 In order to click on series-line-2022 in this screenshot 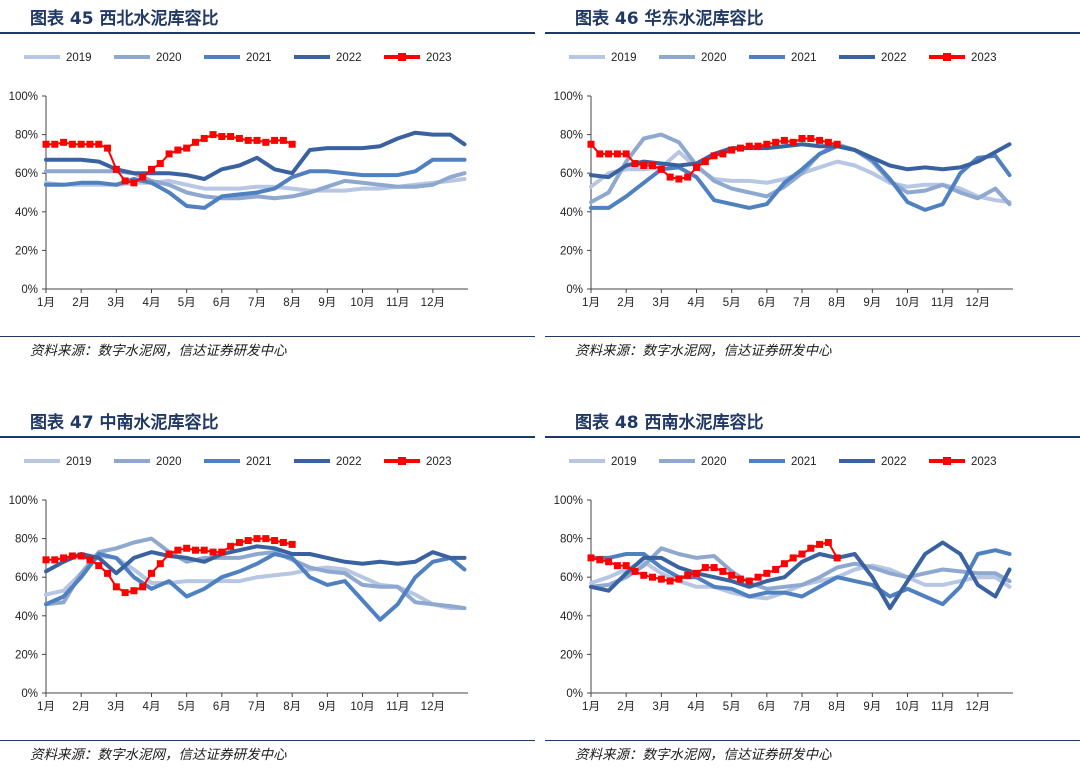, I will do `click(800, 575)`.